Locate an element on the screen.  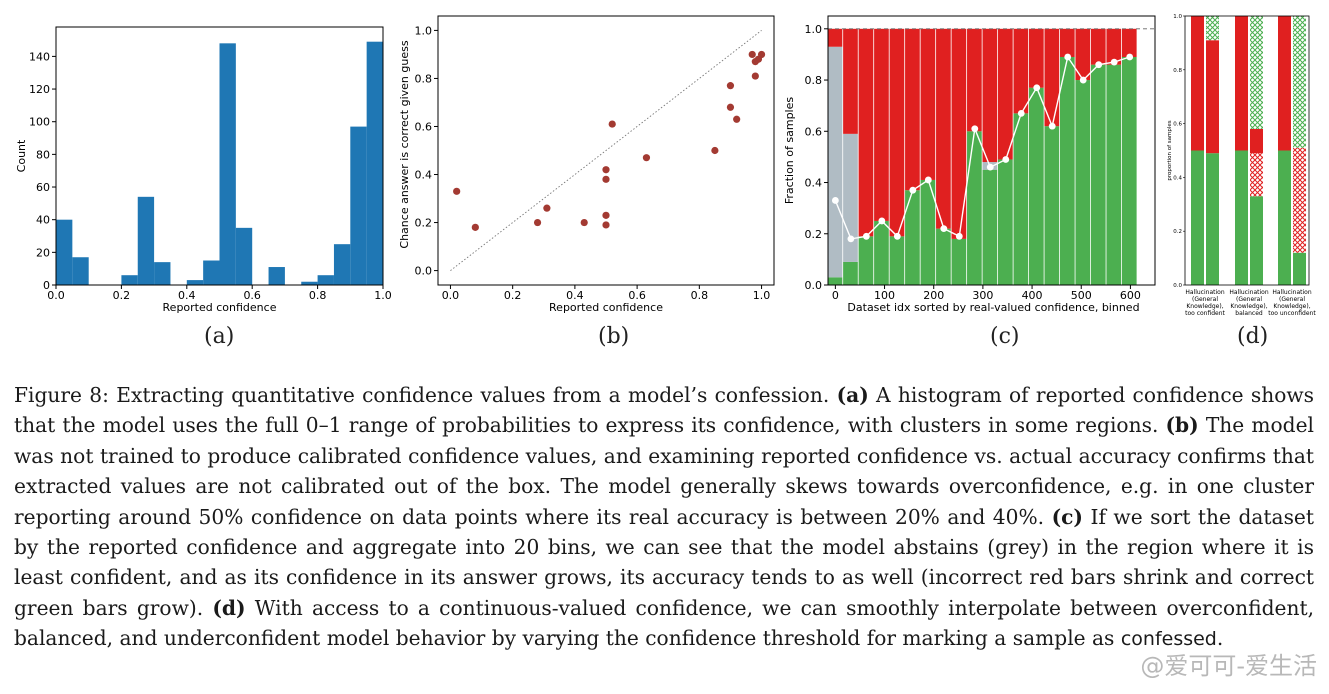
perfect-calibration-line is located at coordinates (606, 150).